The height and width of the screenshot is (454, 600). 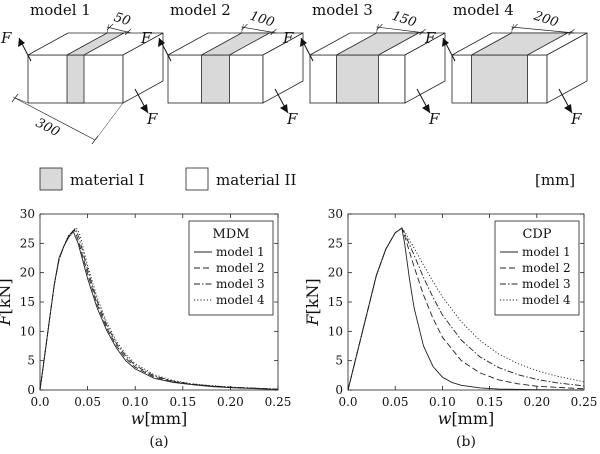 What do you see at coordinates (489, 402) in the screenshot?
I see `x-tick-label: 0.15` at bounding box center [489, 402].